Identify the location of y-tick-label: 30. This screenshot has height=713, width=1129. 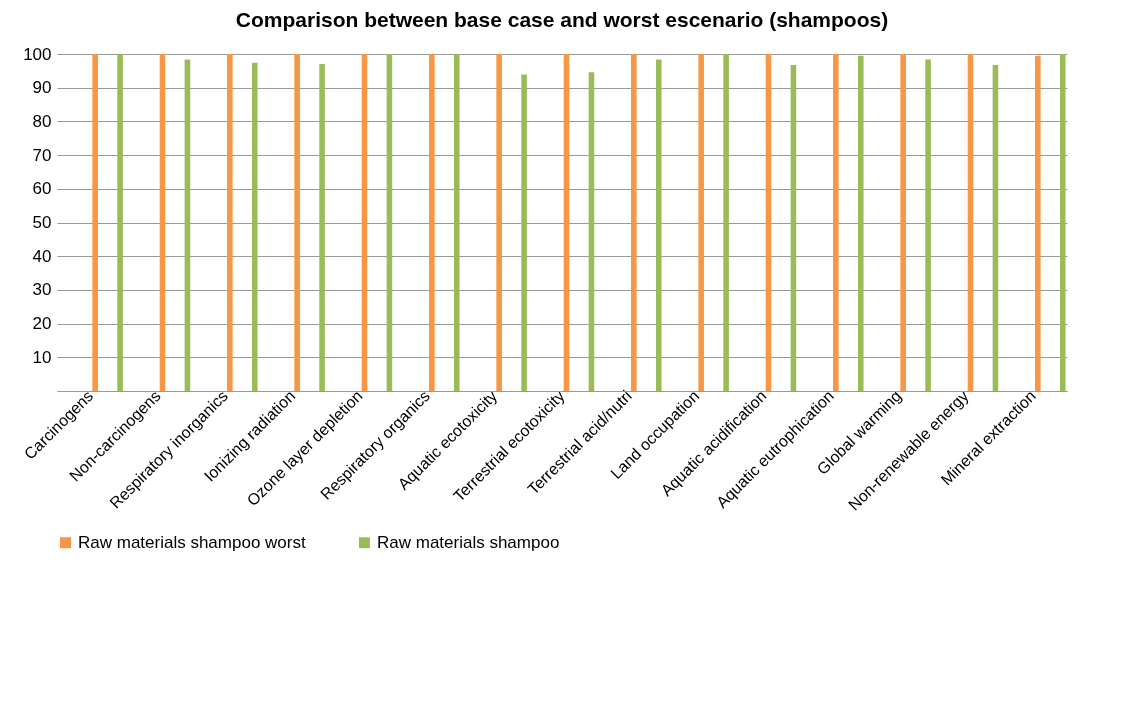
(42, 290).